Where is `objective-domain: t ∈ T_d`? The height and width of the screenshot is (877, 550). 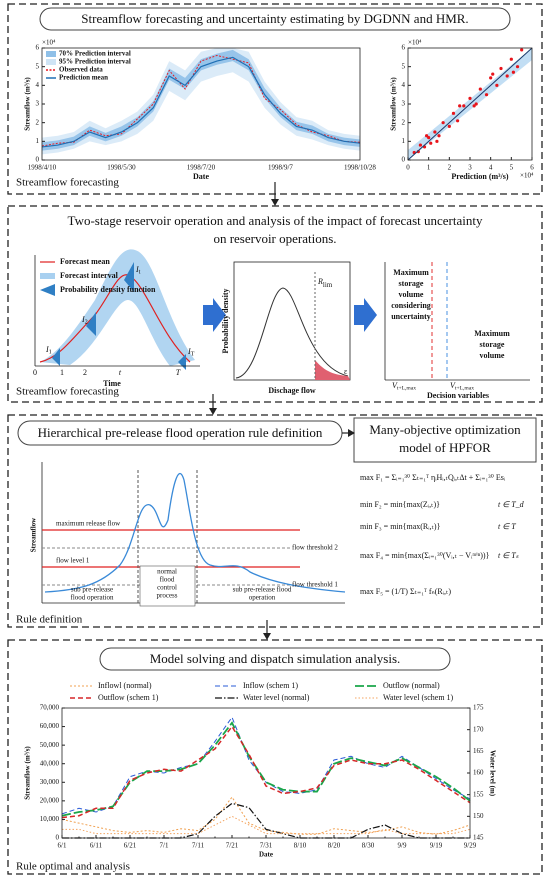
objective-domain: t ∈ T_d is located at coordinates (511, 504).